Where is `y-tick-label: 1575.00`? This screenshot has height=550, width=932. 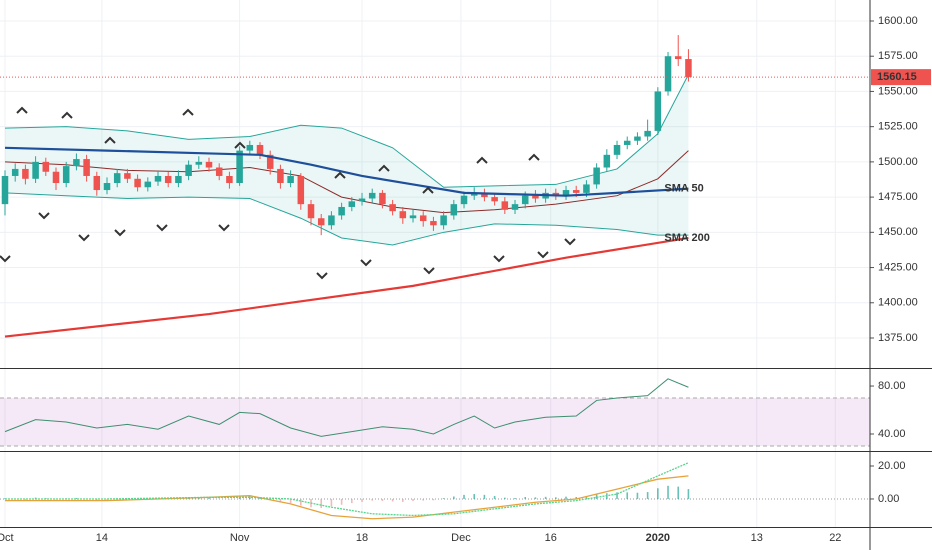 y-tick-label: 1575.00 is located at coordinates (898, 56).